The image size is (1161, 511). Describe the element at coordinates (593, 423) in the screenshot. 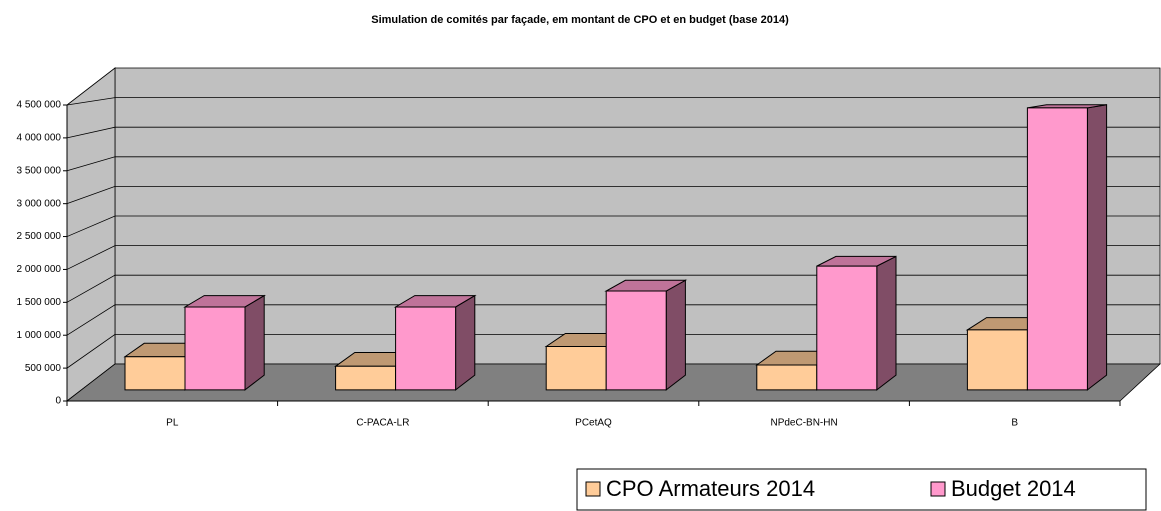

I see `x-tick-label: PCetAQ` at that location.